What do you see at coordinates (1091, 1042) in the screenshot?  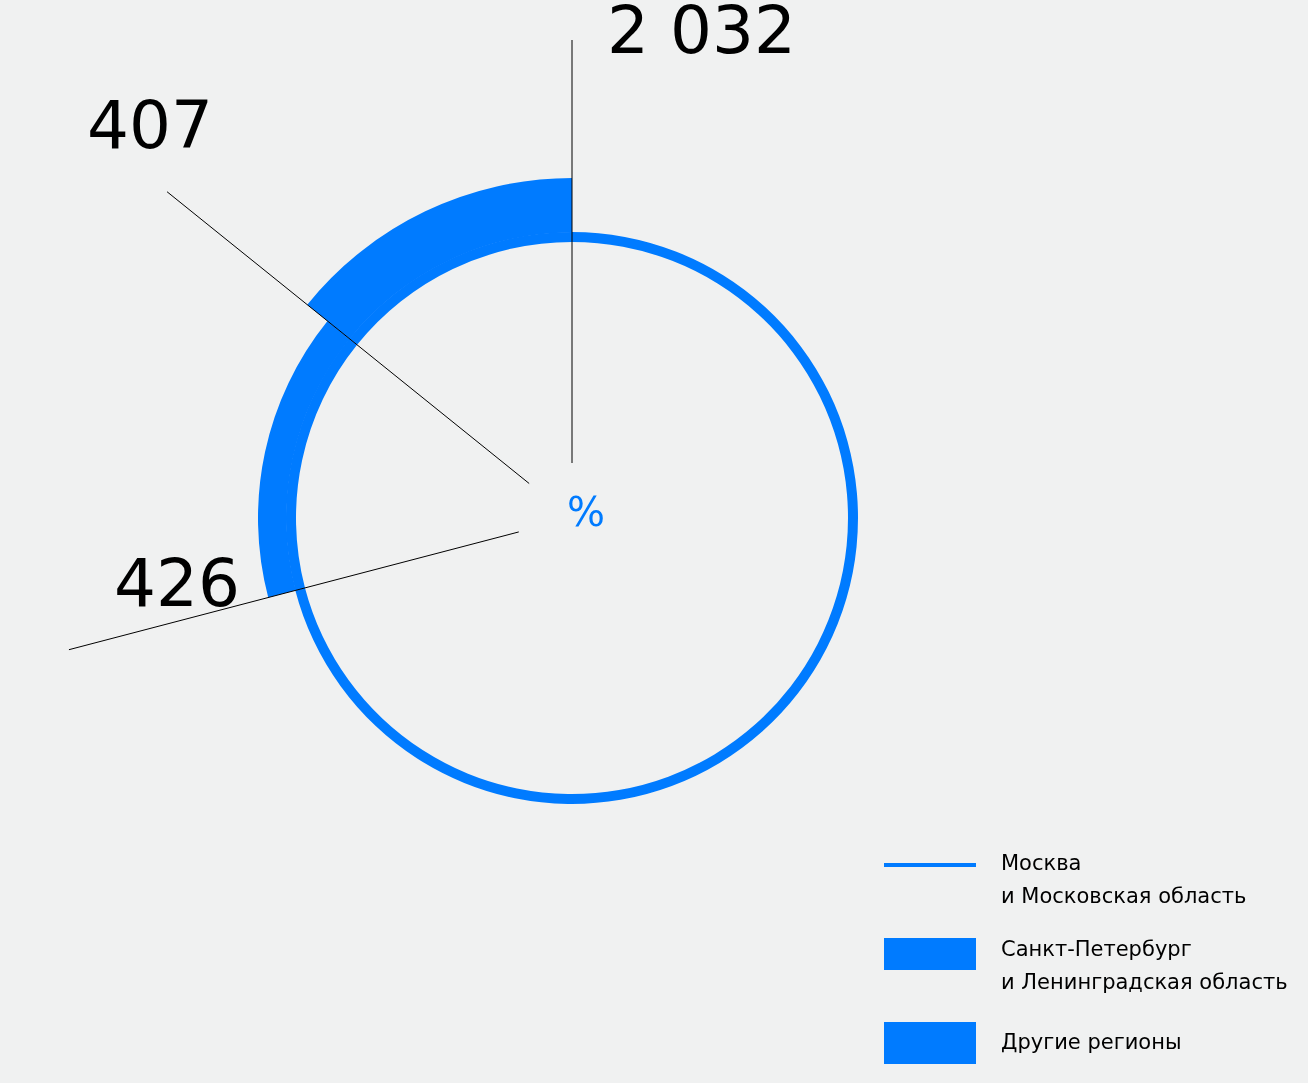 I see `legend-label: Другие регионы` at bounding box center [1091, 1042].